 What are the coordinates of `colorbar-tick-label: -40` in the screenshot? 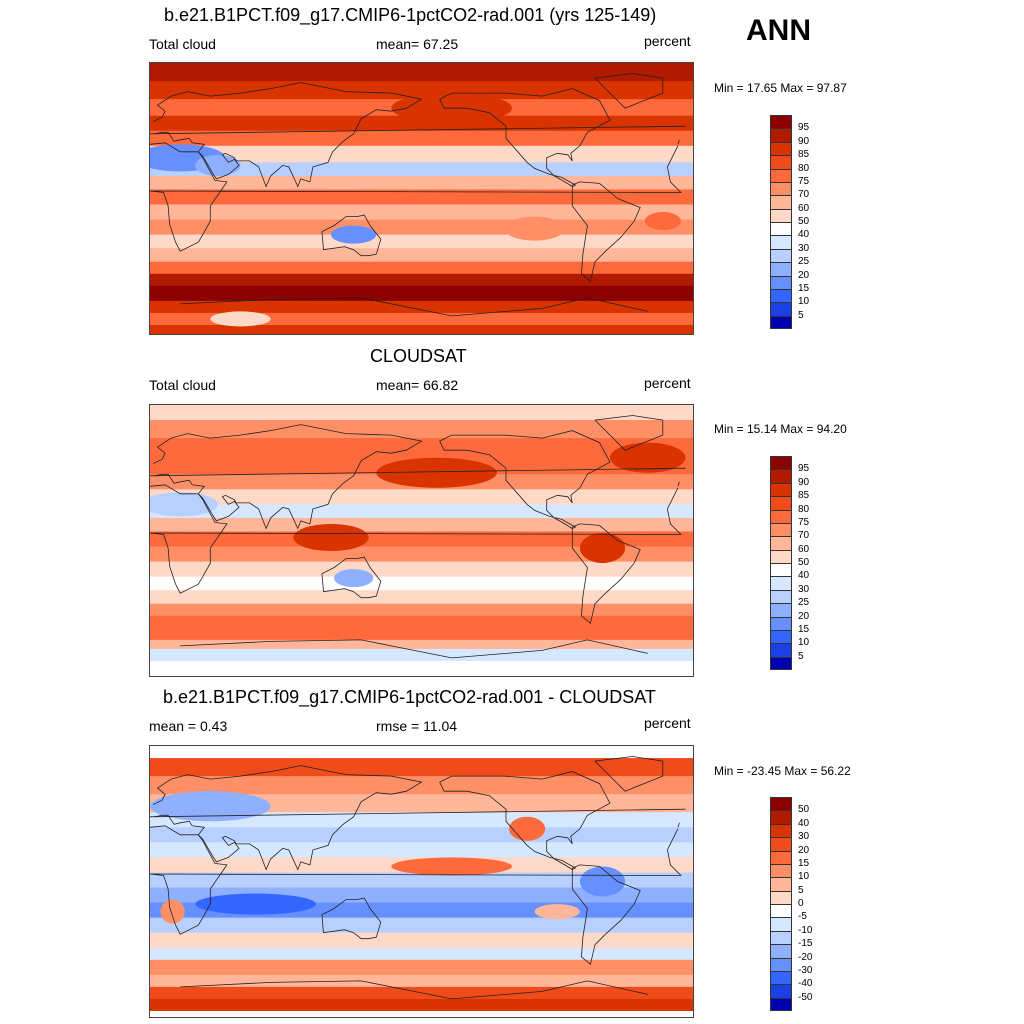 It's located at (805, 984).